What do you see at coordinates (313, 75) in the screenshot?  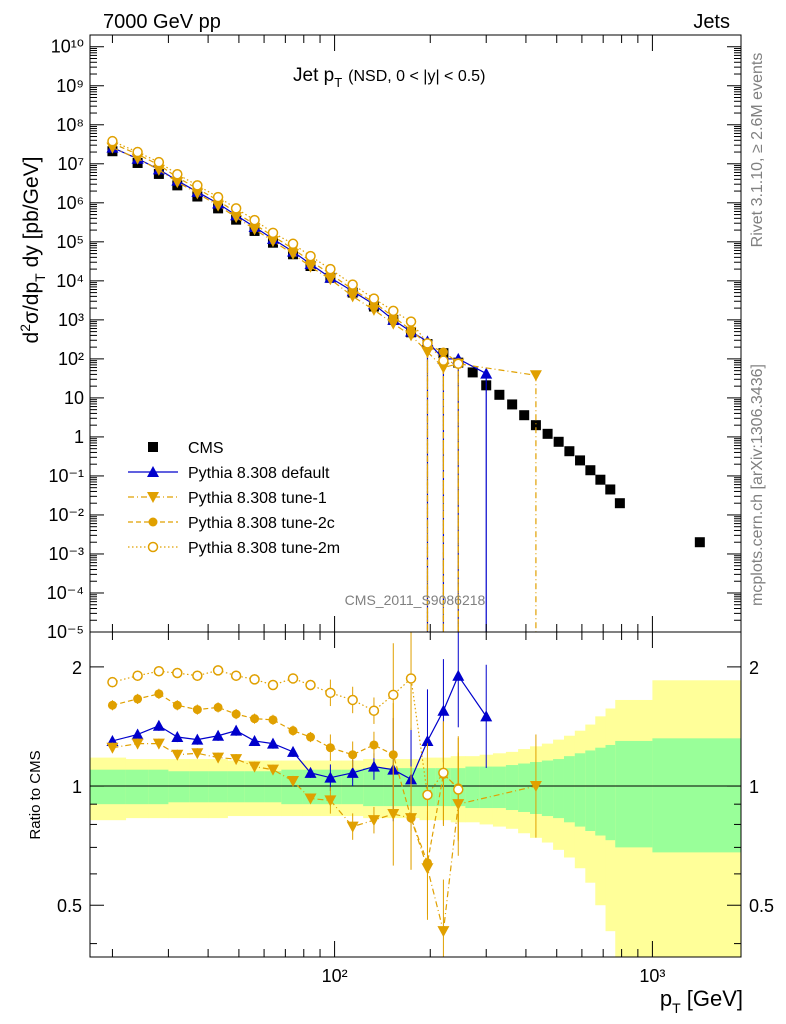 I see `main-title-text: Jet p` at bounding box center [313, 75].